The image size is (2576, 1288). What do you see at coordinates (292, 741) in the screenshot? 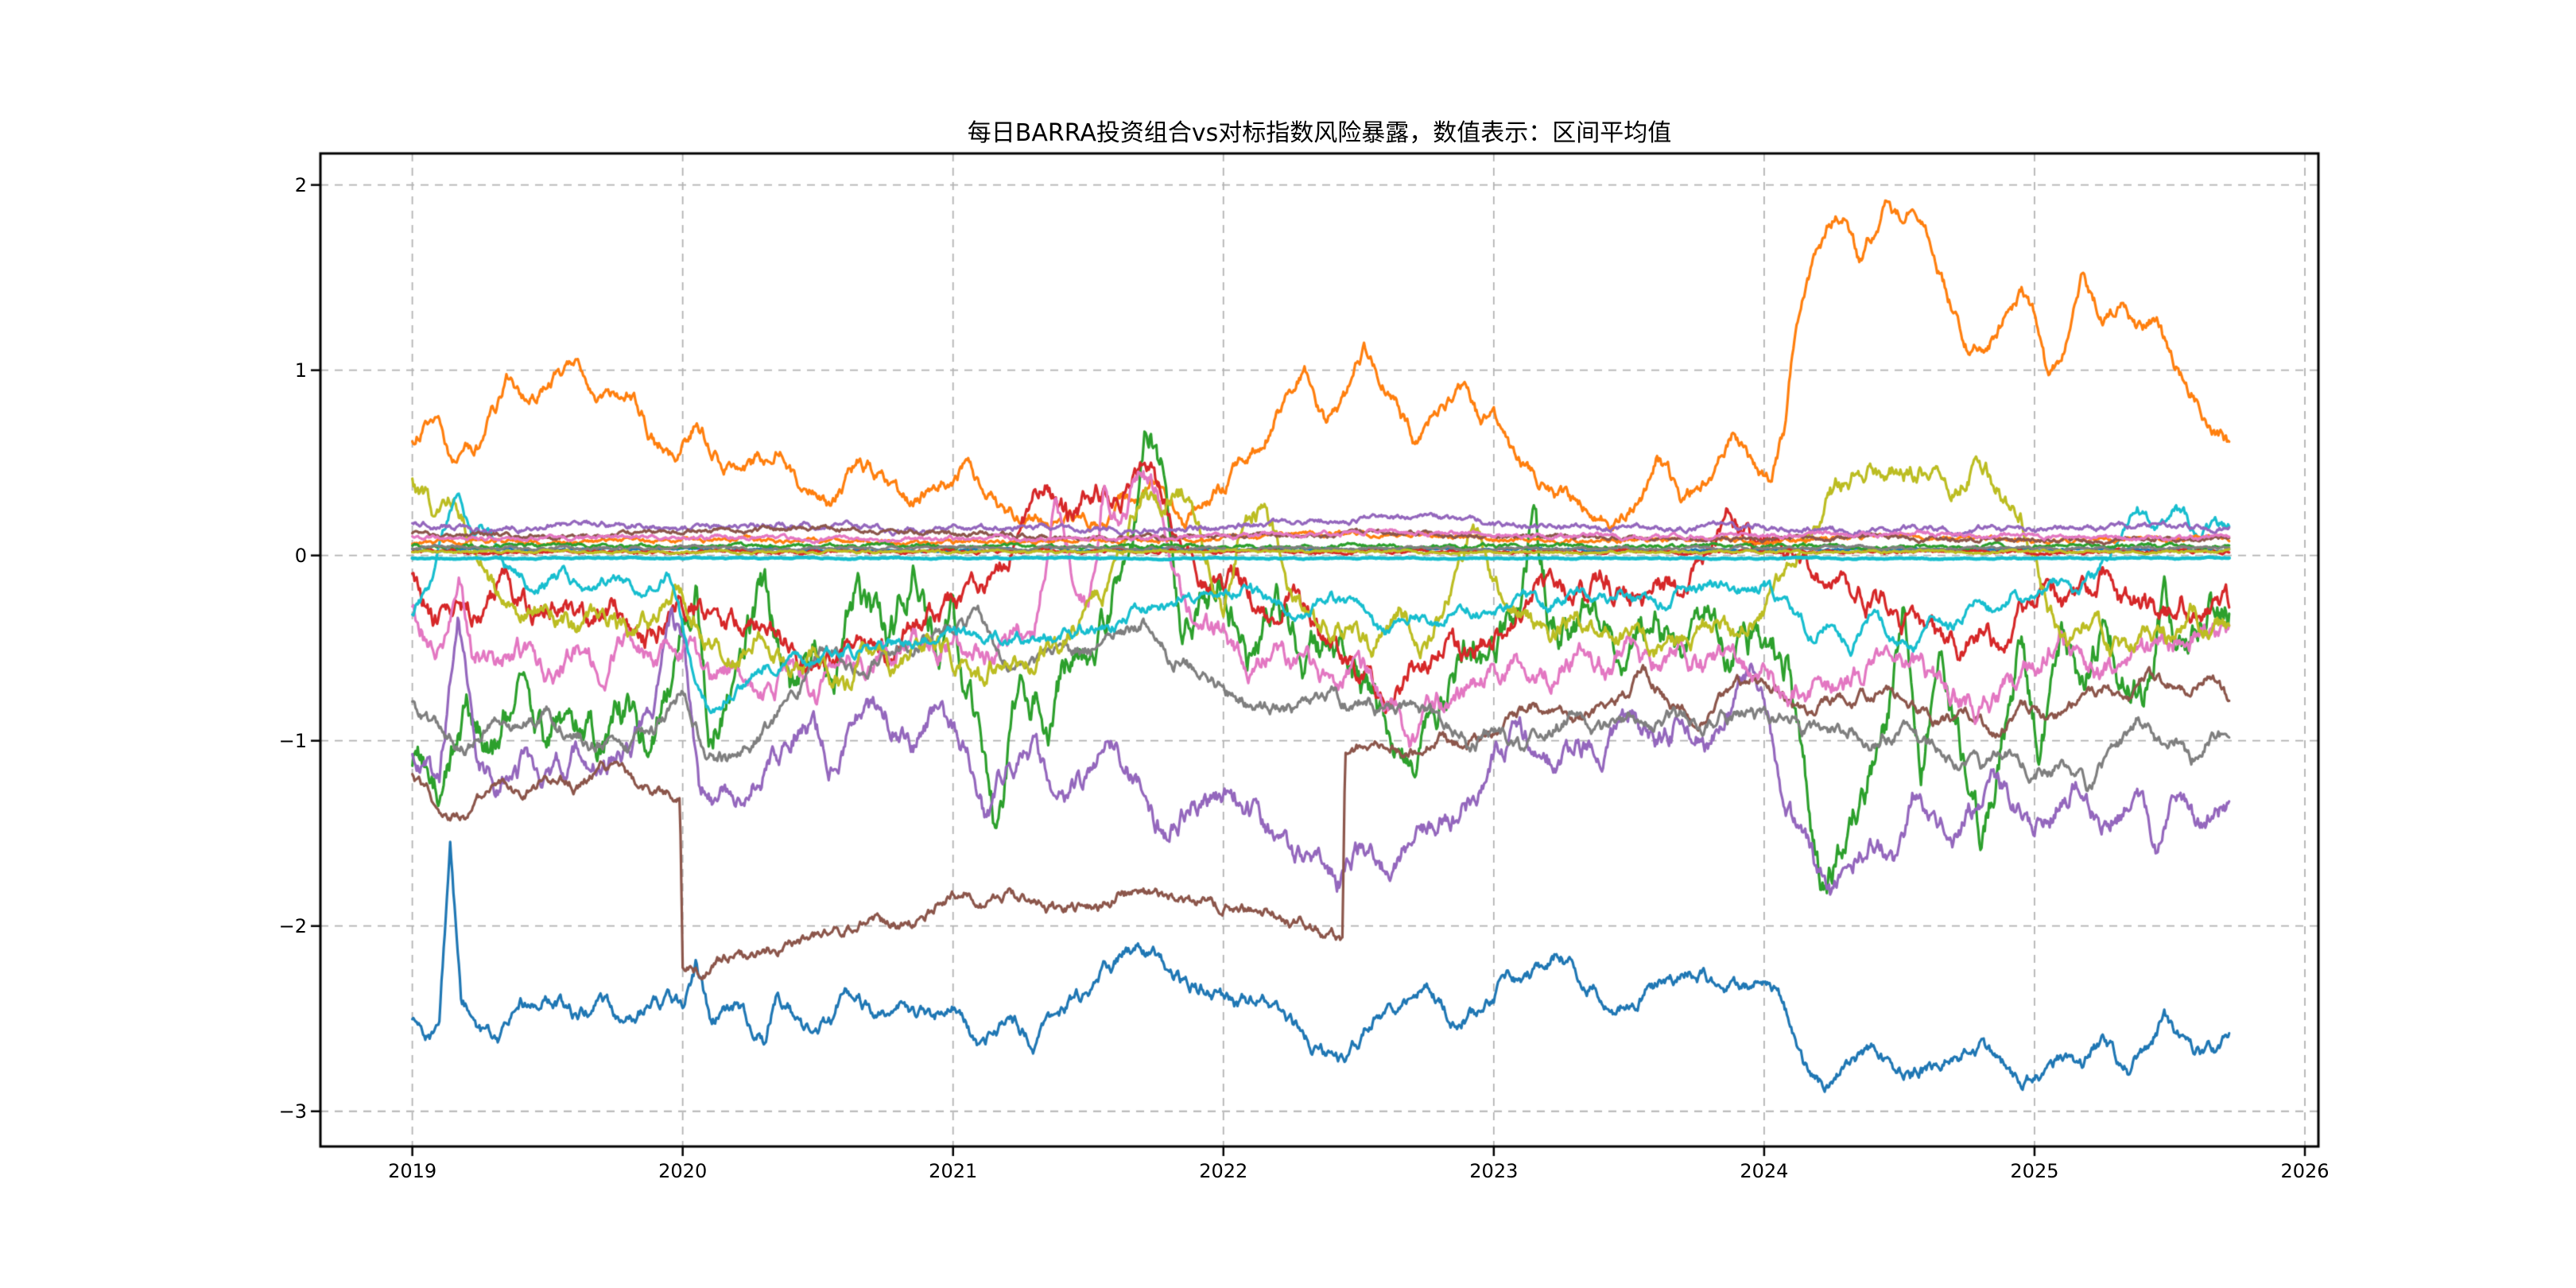
I see `y-tick-label: −1` at bounding box center [292, 741].